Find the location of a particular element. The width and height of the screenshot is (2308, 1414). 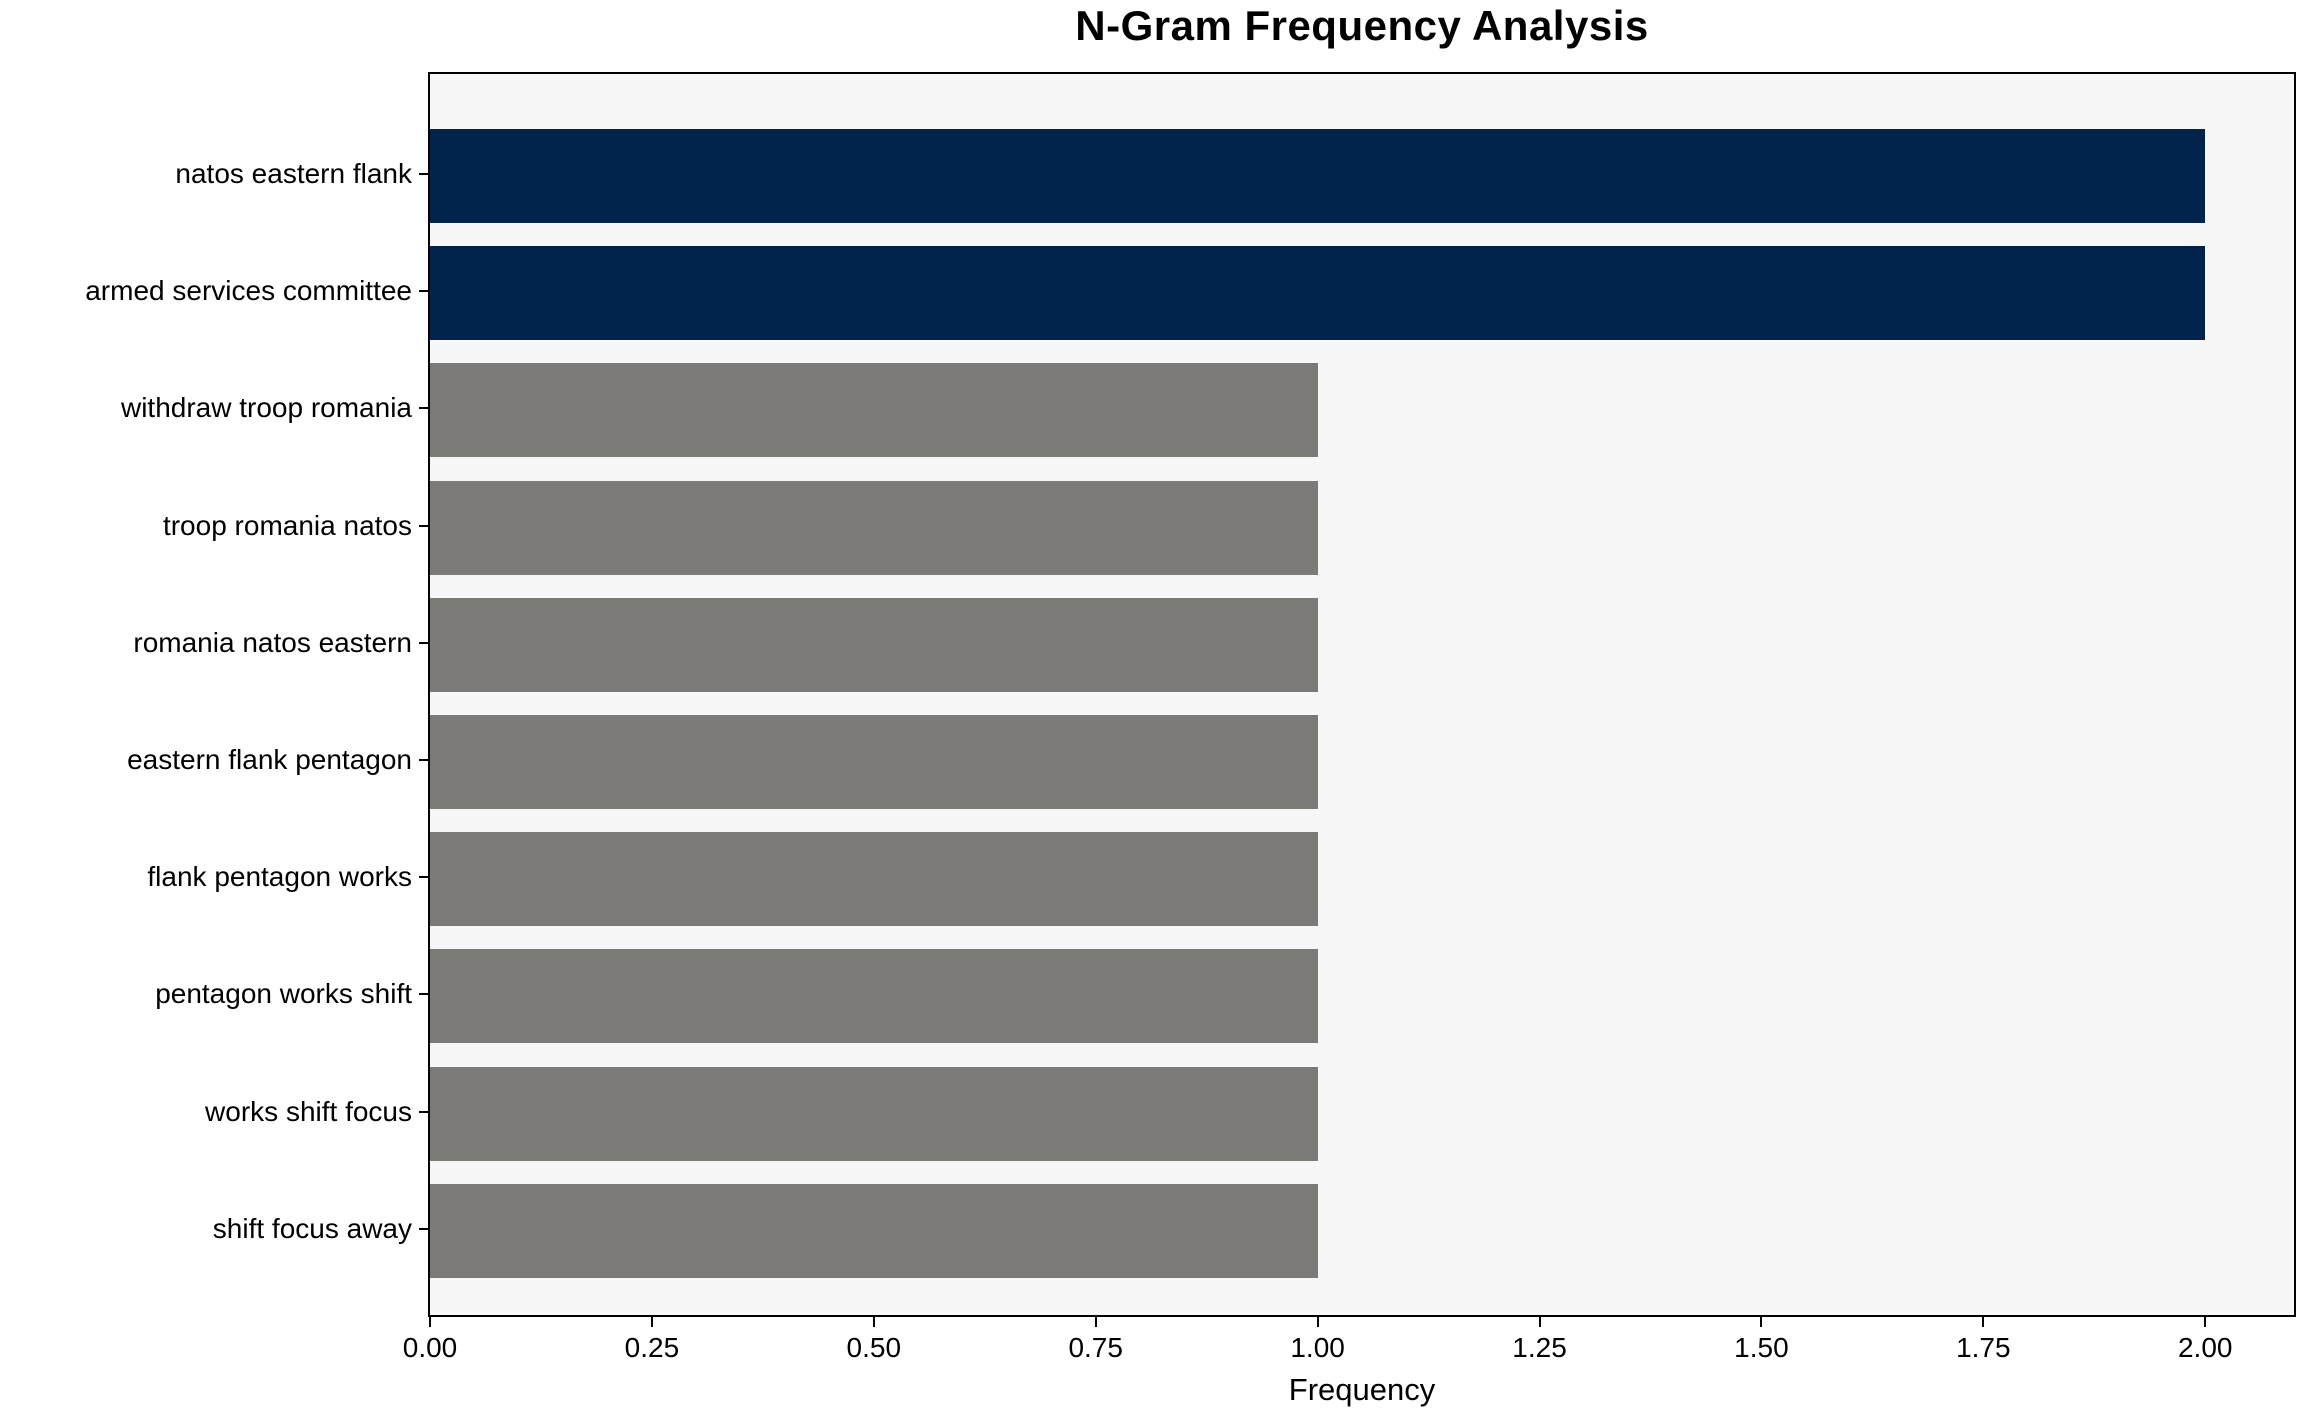

y-axis-label: romania natos eastern is located at coordinates (272, 642).